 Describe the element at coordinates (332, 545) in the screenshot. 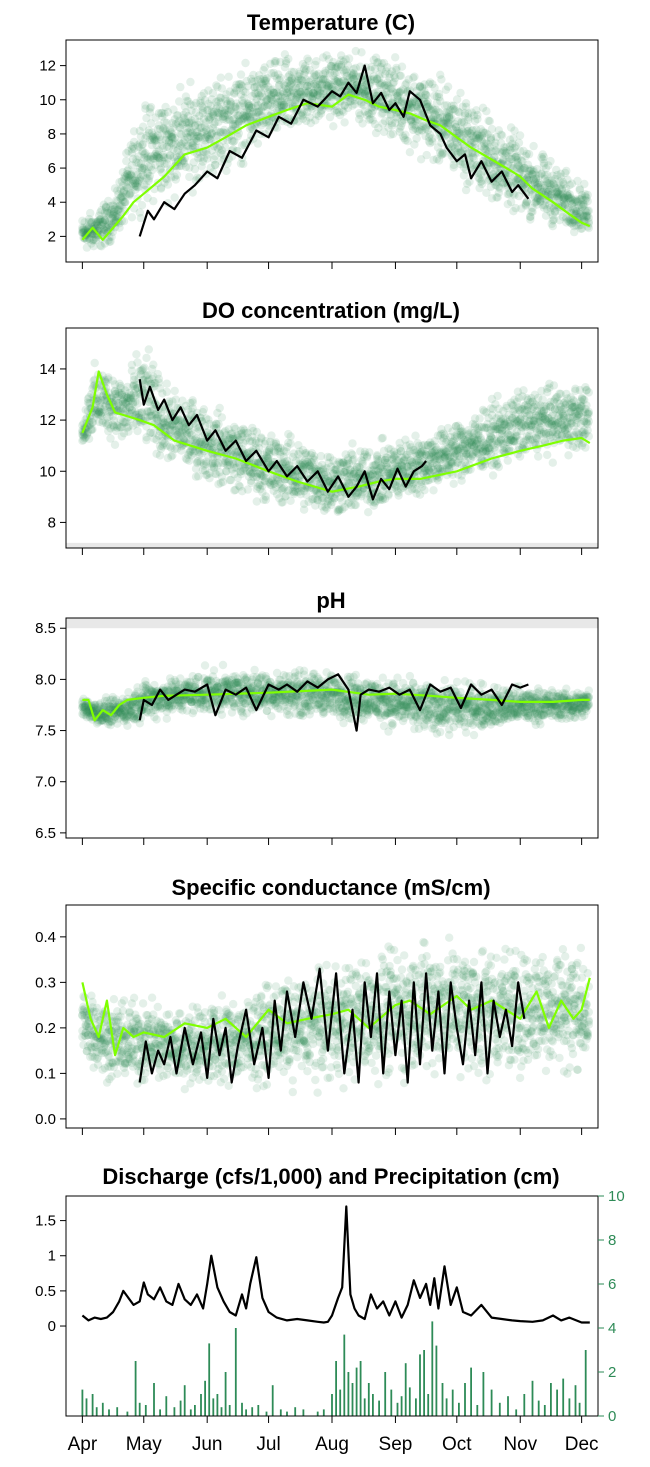

I see `faded-band` at that location.